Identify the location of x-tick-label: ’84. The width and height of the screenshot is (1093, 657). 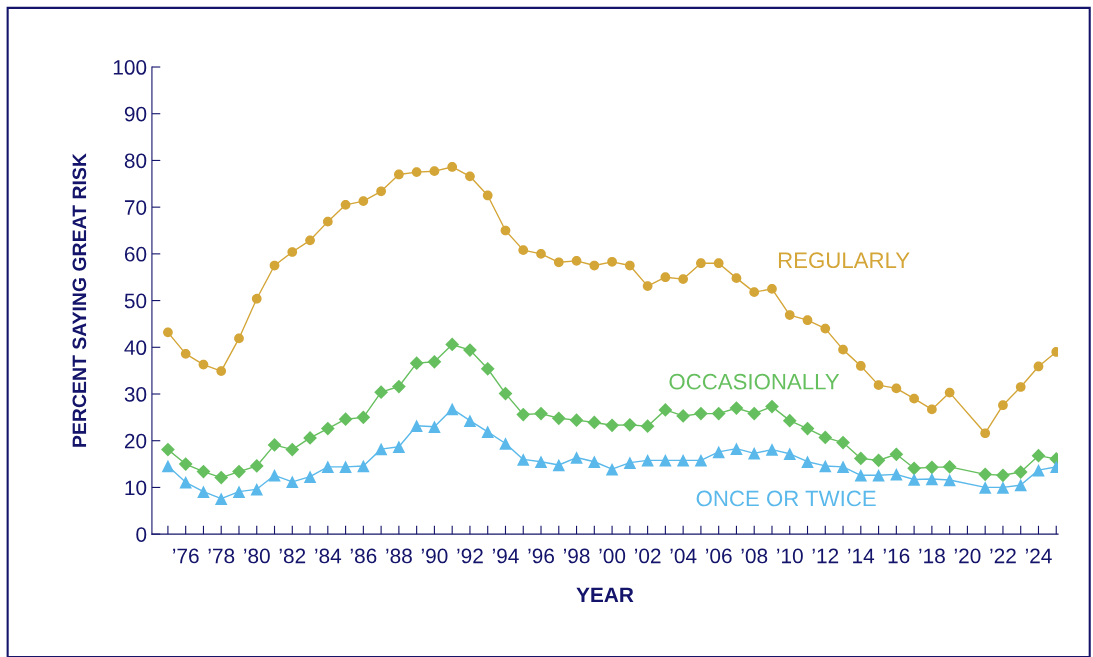
(328, 556).